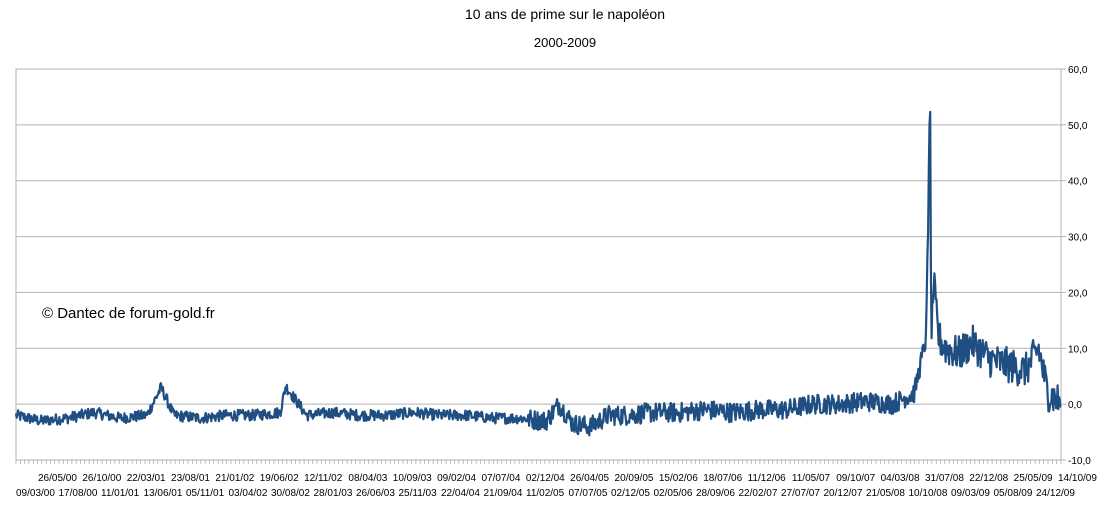  Describe the element at coordinates (970, 493) in the screenshot. I see `x-tick-label: 09/03/09` at that location.